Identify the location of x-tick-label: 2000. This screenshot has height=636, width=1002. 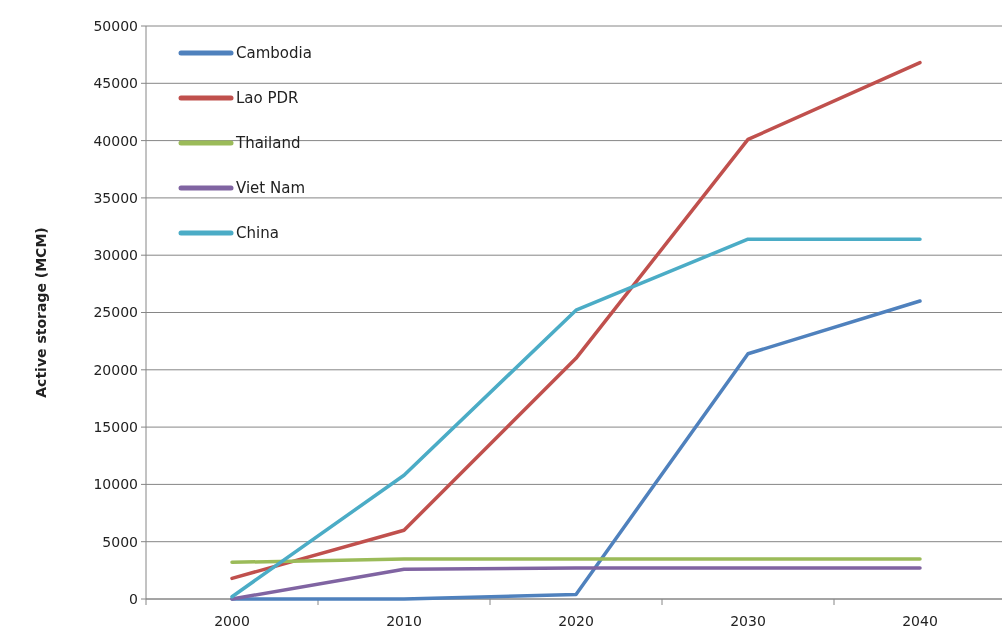
(232, 621).